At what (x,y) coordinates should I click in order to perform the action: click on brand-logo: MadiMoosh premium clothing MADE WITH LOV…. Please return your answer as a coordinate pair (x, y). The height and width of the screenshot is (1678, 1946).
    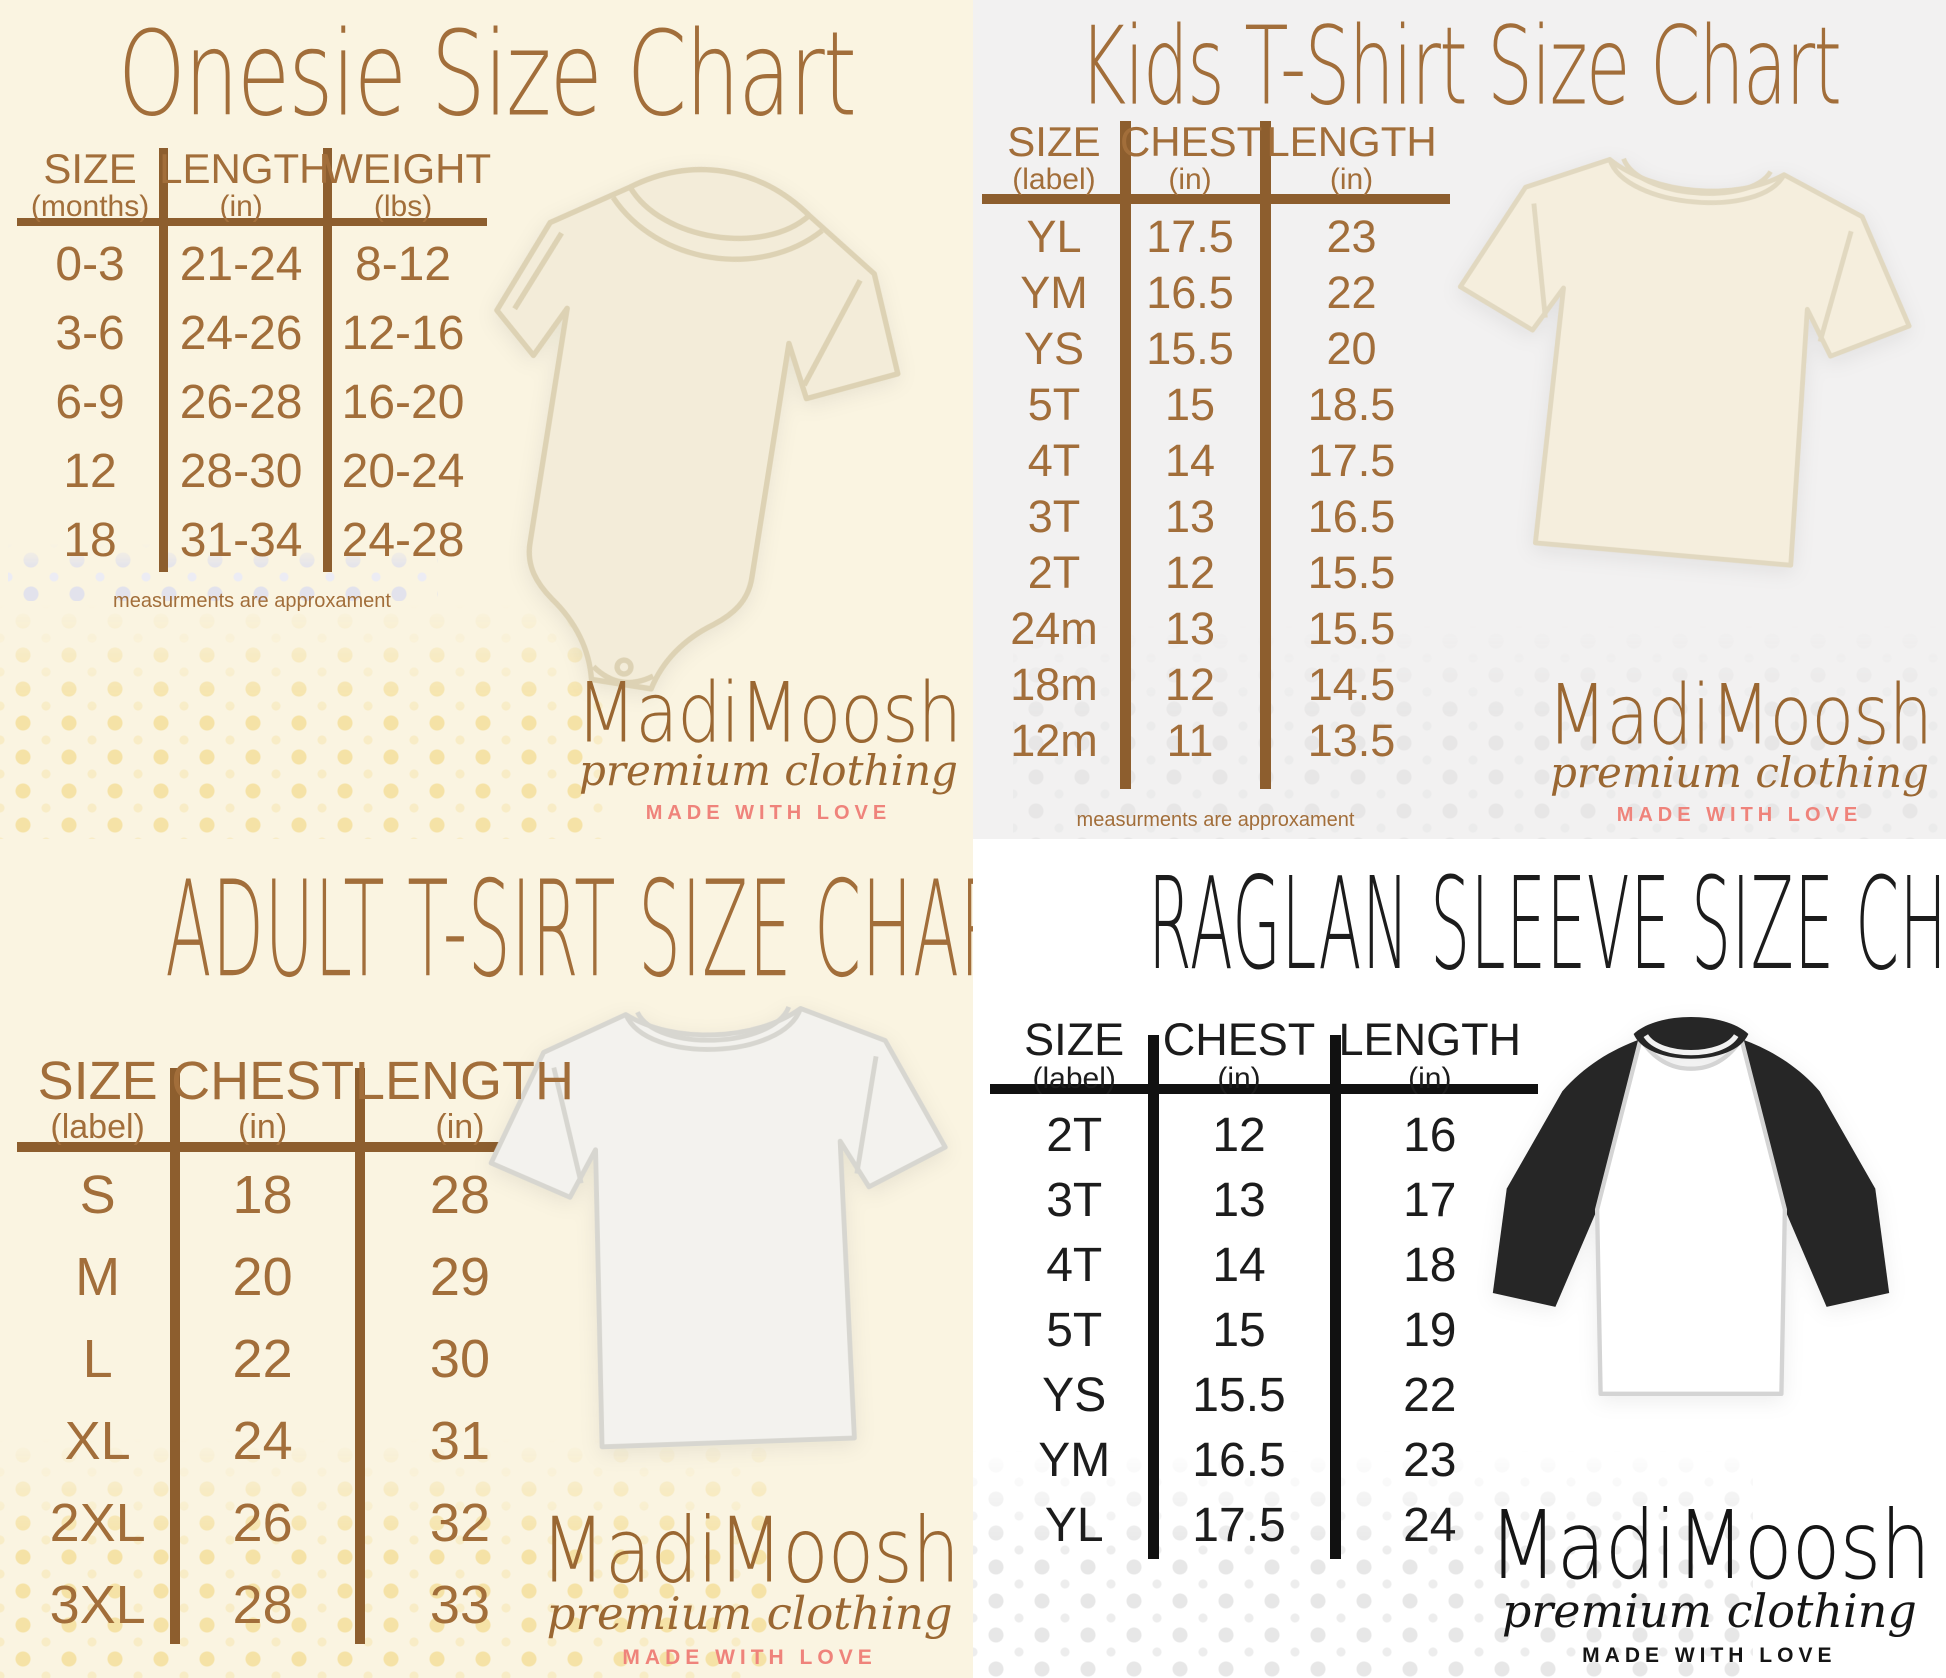
    Looking at the image, I should click on (769, 748).